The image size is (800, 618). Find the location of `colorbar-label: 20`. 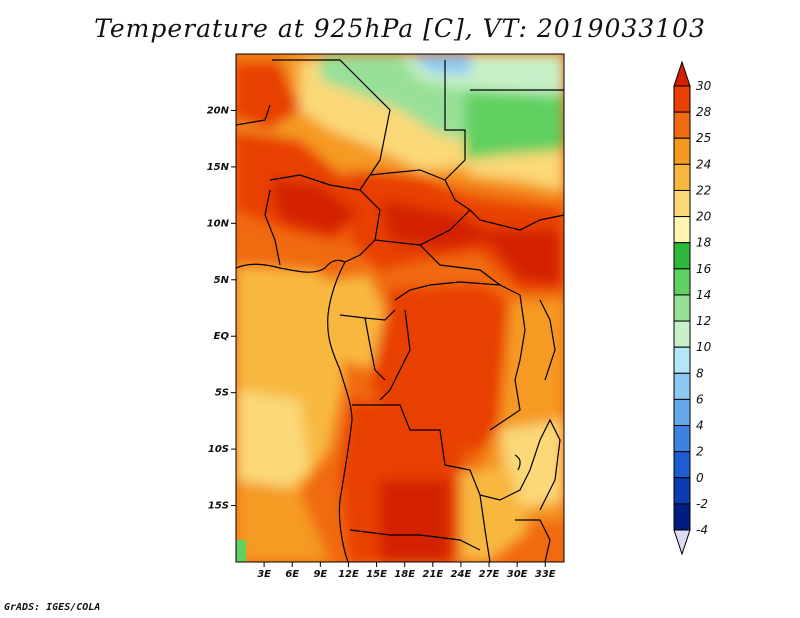

colorbar-label: 20 is located at coordinates (704, 217).